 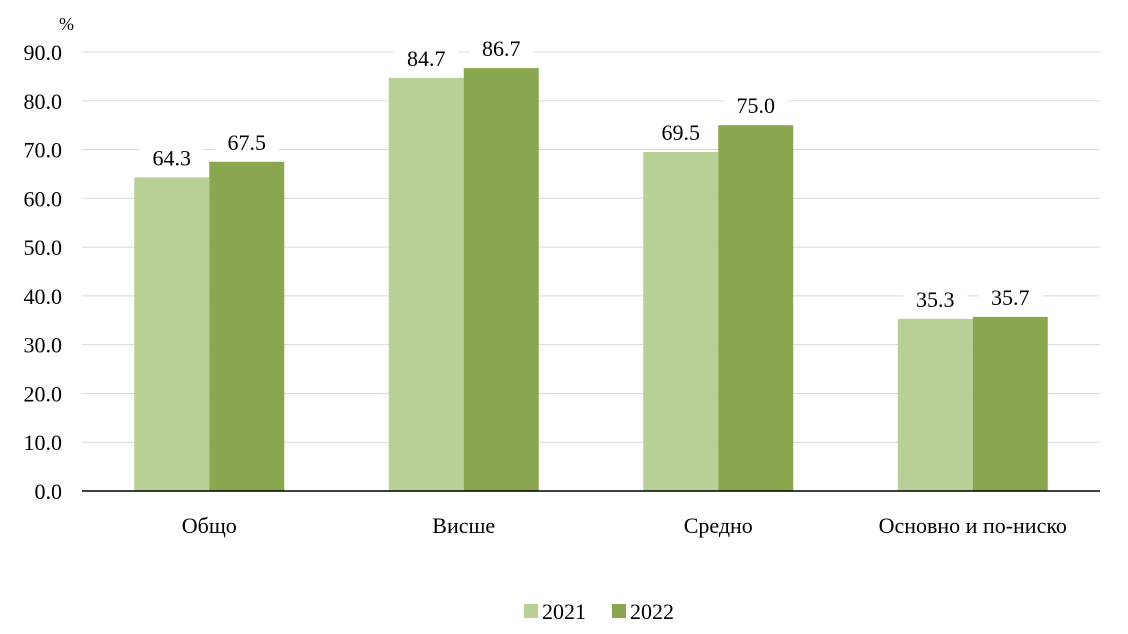 What do you see at coordinates (43, 272) in the screenshot?
I see `y-axis-ticks: 0.0 10.0 20.0 30.0 40.0 50.0 60.0 70.0 80.0 90.0` at bounding box center [43, 272].